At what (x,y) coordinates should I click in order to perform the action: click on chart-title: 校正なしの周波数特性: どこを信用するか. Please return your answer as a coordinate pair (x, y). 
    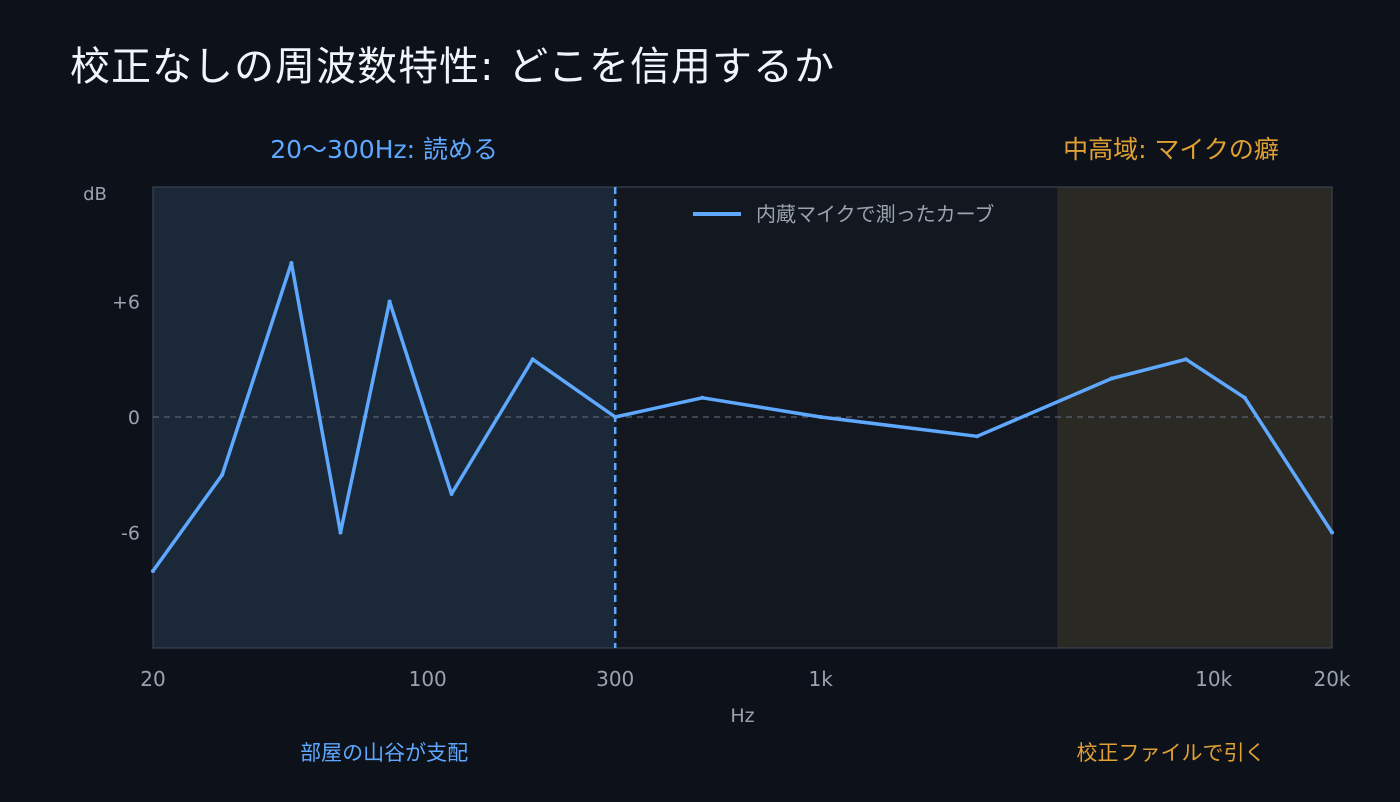
    Looking at the image, I should click on (452, 67).